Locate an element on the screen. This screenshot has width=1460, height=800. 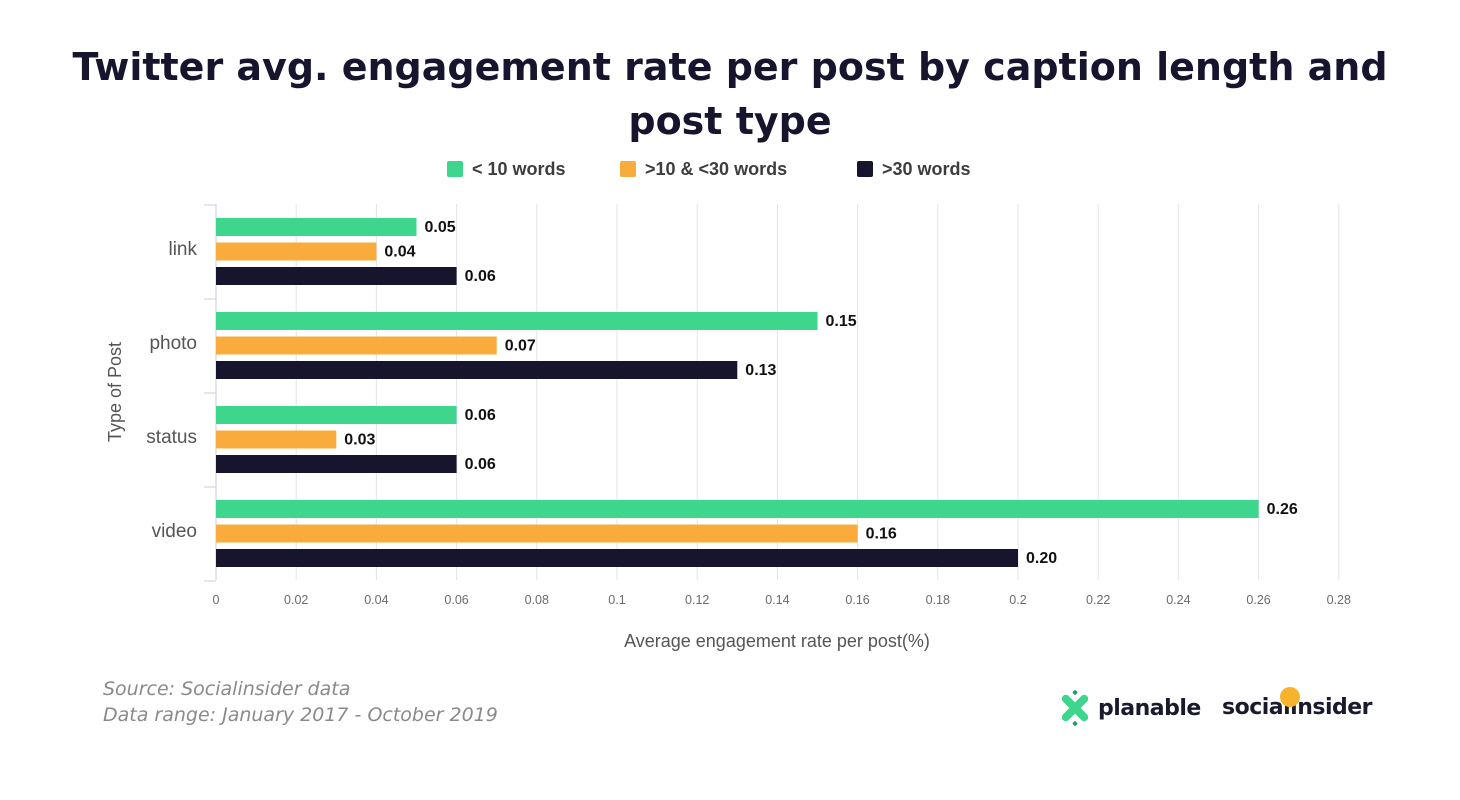
legend-label: >30 words is located at coordinates (926, 168).